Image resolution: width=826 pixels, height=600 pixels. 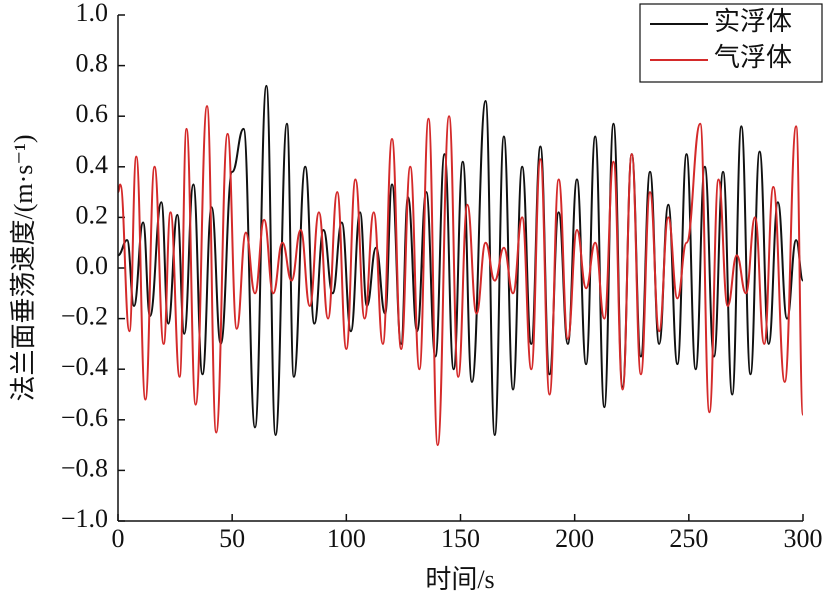 What do you see at coordinates (84, 518) in the screenshot?
I see `y-tick-label: −1.0` at bounding box center [84, 518].